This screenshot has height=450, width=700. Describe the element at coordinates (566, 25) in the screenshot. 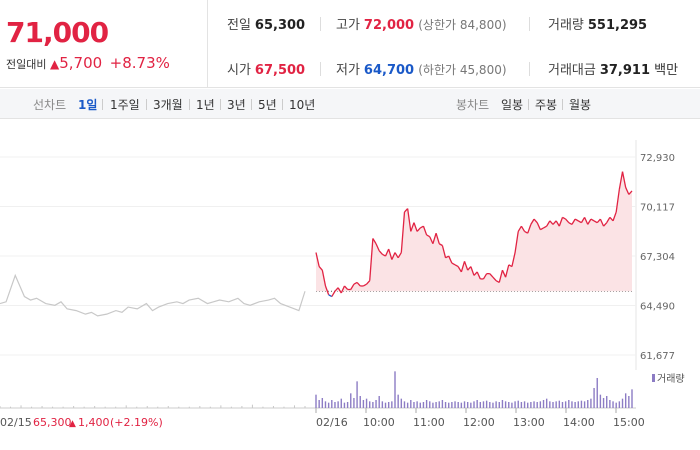

I see `stat-label: 거래량` at that location.